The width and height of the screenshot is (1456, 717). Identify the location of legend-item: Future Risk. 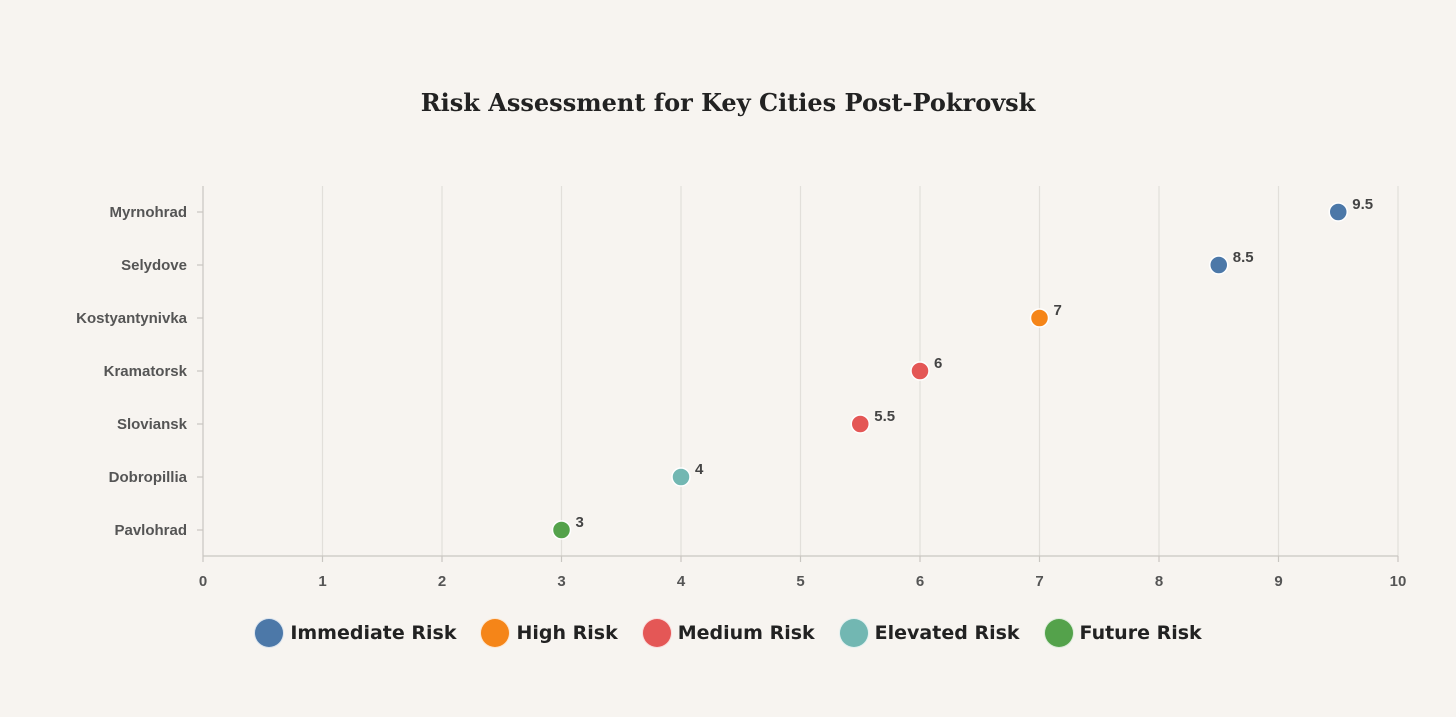
(1122, 633).